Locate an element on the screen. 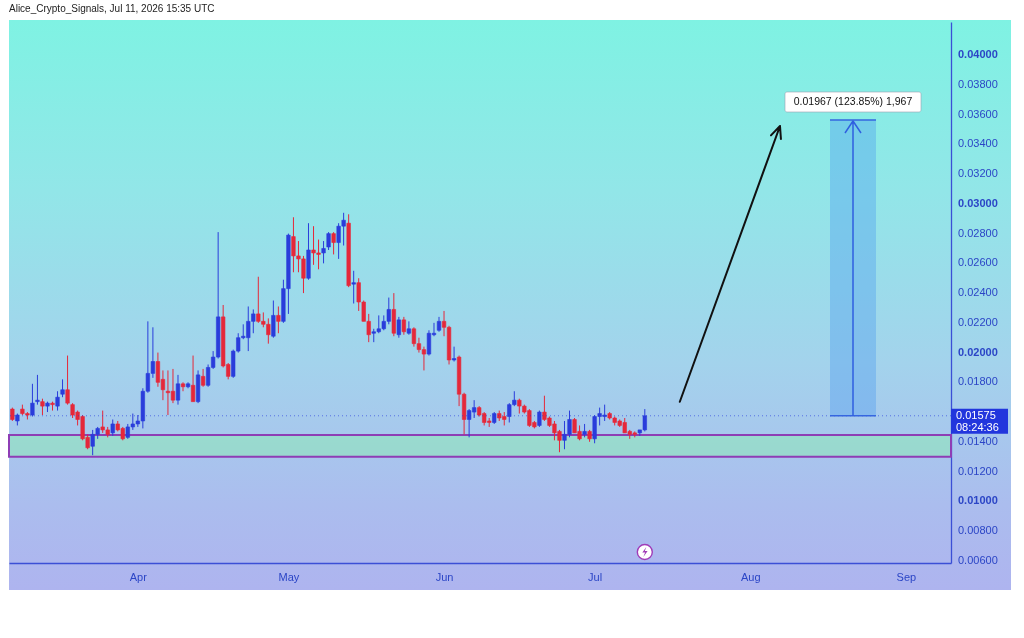 This screenshot has width=1024, height=638. y-tick-label: 0.01800 is located at coordinates (978, 381).